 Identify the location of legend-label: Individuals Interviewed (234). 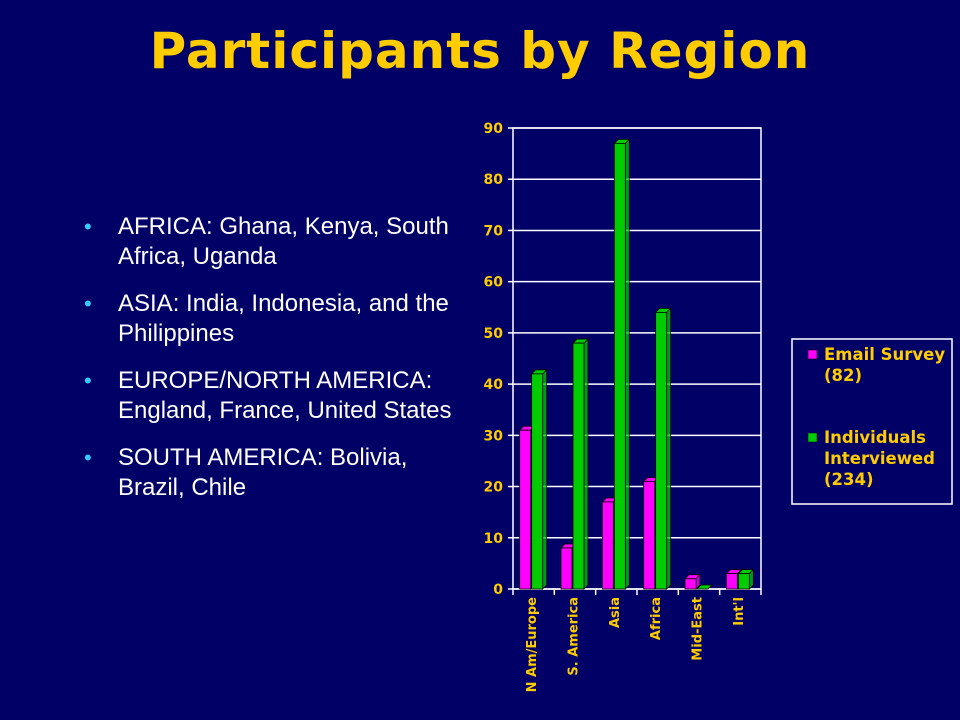
(879, 458).